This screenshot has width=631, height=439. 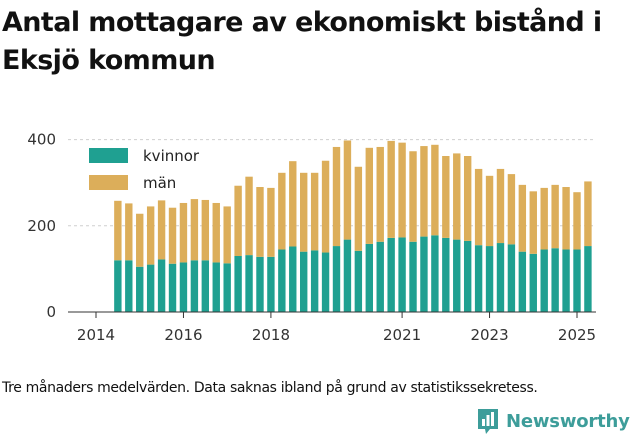 What do you see at coordinates (144, 169) in the screenshot?
I see `legend: kvinnor män` at bounding box center [144, 169].